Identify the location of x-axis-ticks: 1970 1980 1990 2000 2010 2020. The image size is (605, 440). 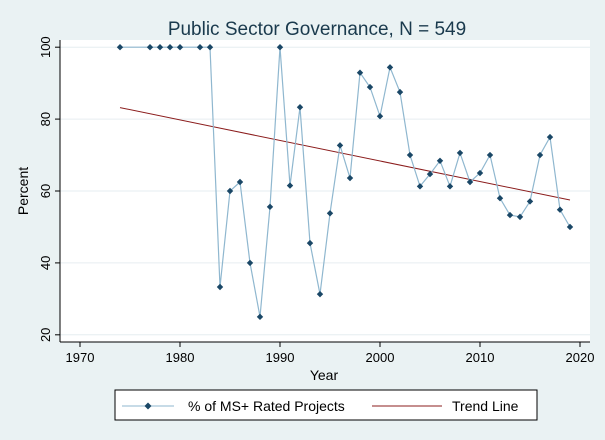
(330, 353).